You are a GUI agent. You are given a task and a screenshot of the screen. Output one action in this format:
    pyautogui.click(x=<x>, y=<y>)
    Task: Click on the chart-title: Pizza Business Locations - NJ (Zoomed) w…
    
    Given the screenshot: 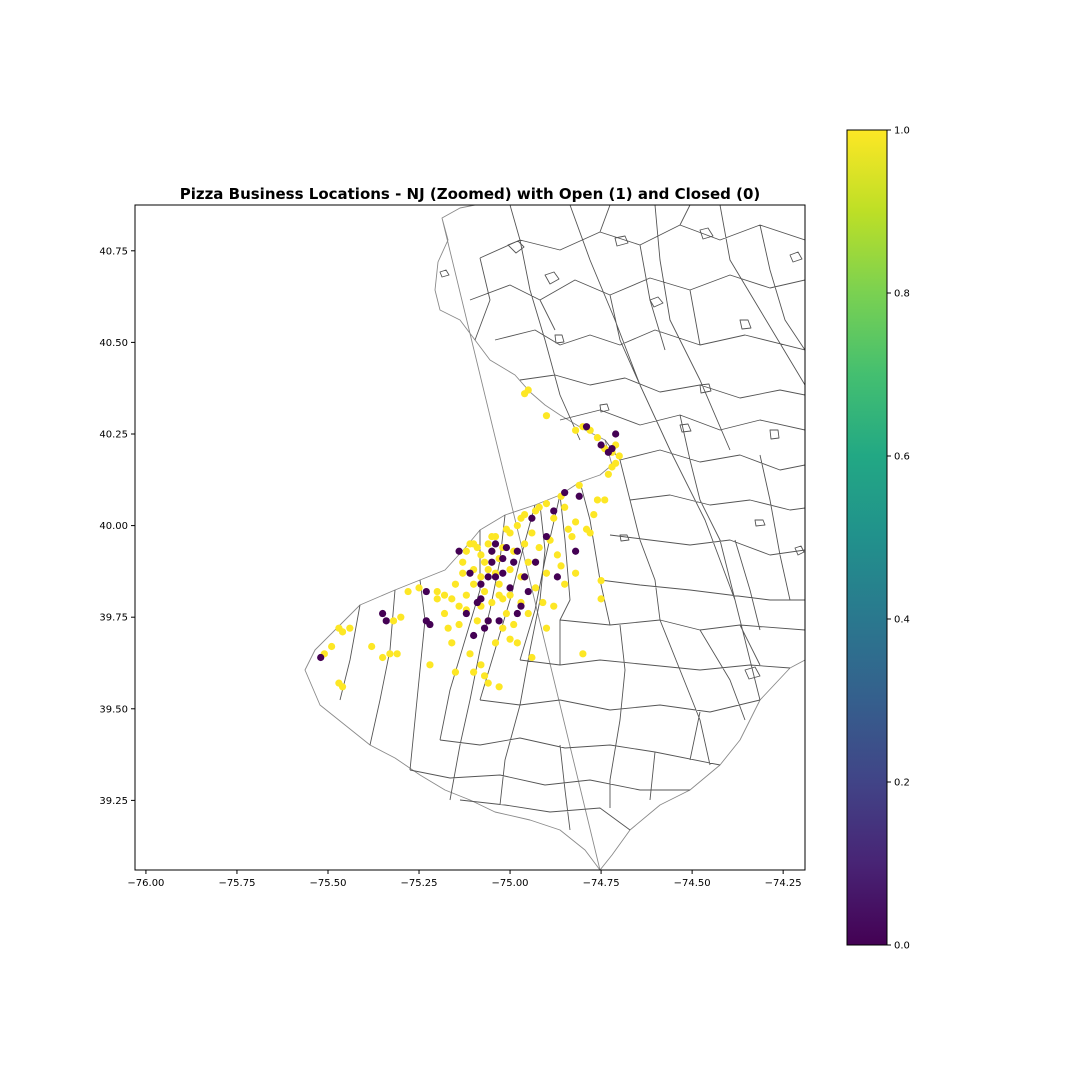 What is the action you would take?
    pyautogui.click(x=470, y=194)
    